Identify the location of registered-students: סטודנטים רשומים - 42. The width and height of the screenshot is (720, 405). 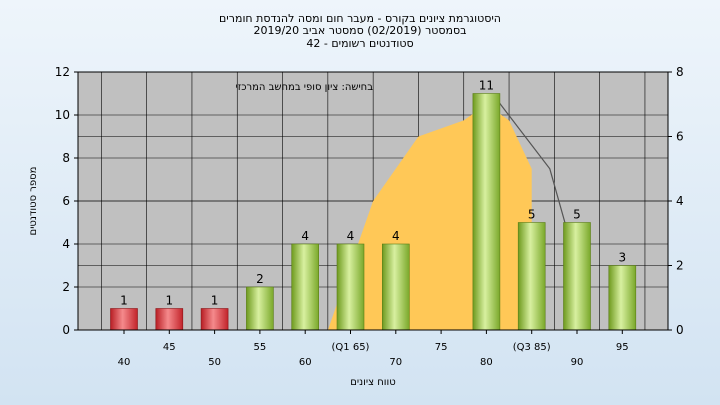
(360, 43).